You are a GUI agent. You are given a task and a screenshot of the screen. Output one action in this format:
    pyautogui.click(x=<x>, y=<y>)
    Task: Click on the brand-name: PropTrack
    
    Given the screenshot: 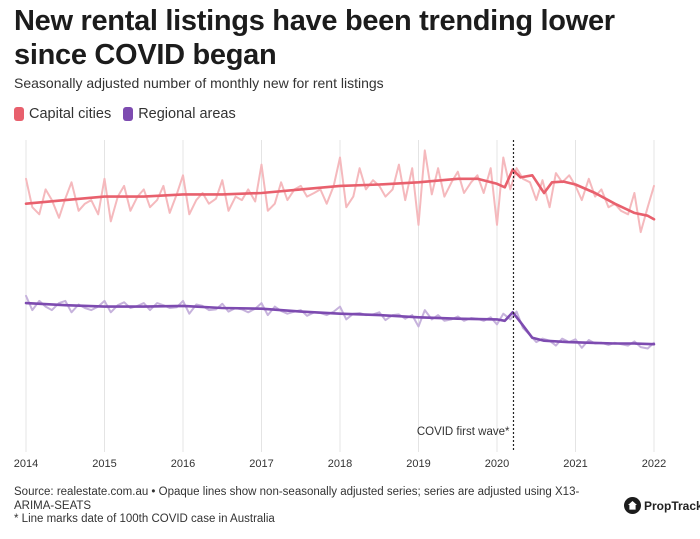 What is the action you would take?
    pyautogui.click(x=672, y=505)
    